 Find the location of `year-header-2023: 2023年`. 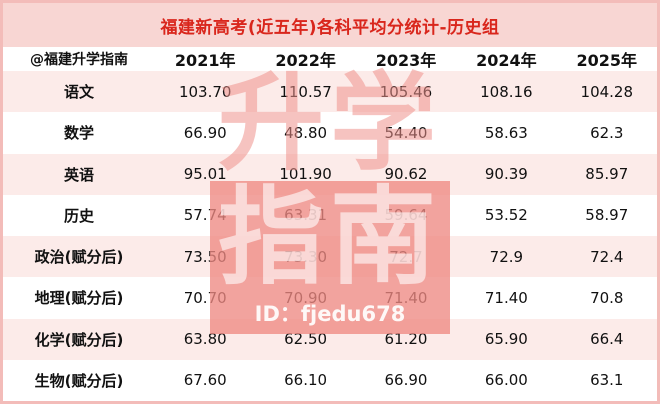

year-header-2023: 2023年 is located at coordinates (406, 60).